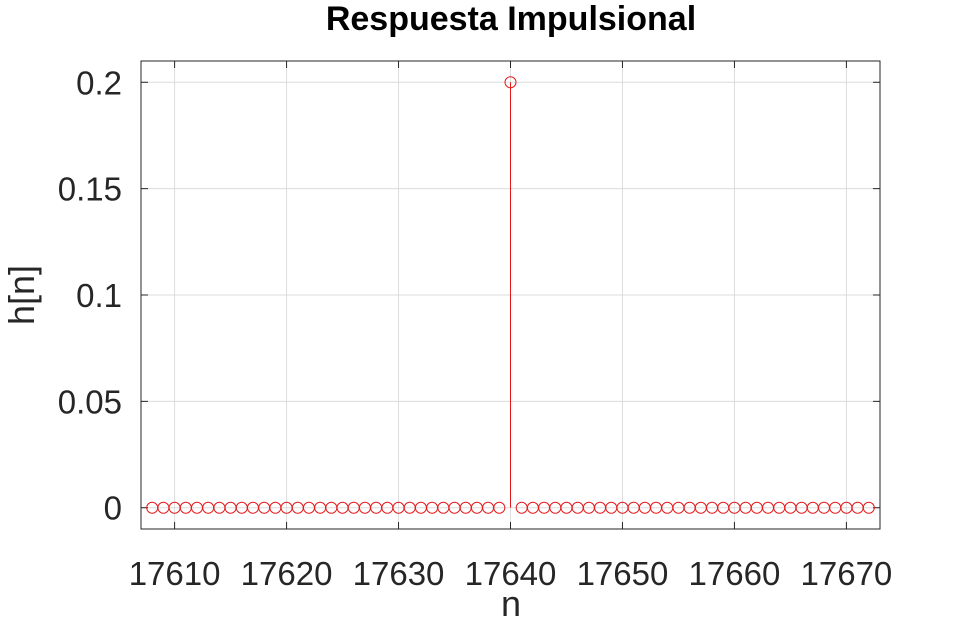  Describe the element at coordinates (90, 189) in the screenshot. I see `y-tick-label: 0.15` at that location.